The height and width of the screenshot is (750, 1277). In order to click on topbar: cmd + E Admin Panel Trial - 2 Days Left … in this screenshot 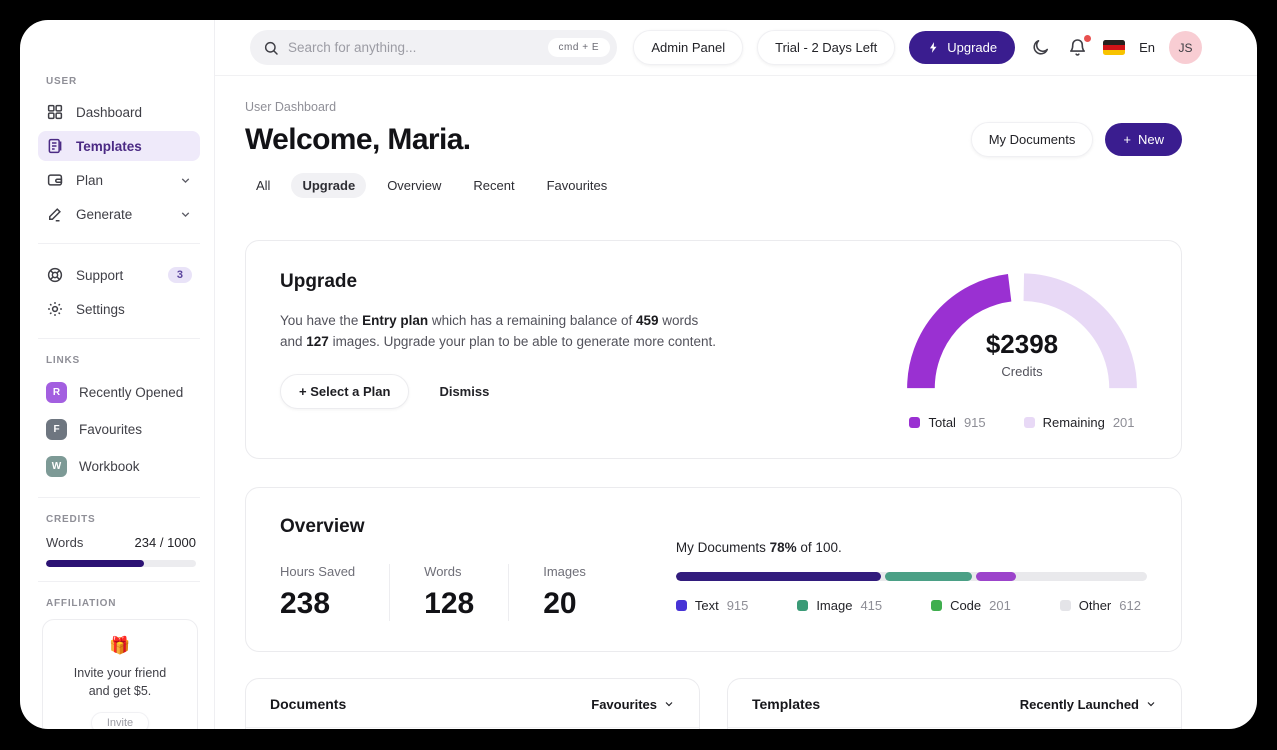, I will do `click(736, 48)`.